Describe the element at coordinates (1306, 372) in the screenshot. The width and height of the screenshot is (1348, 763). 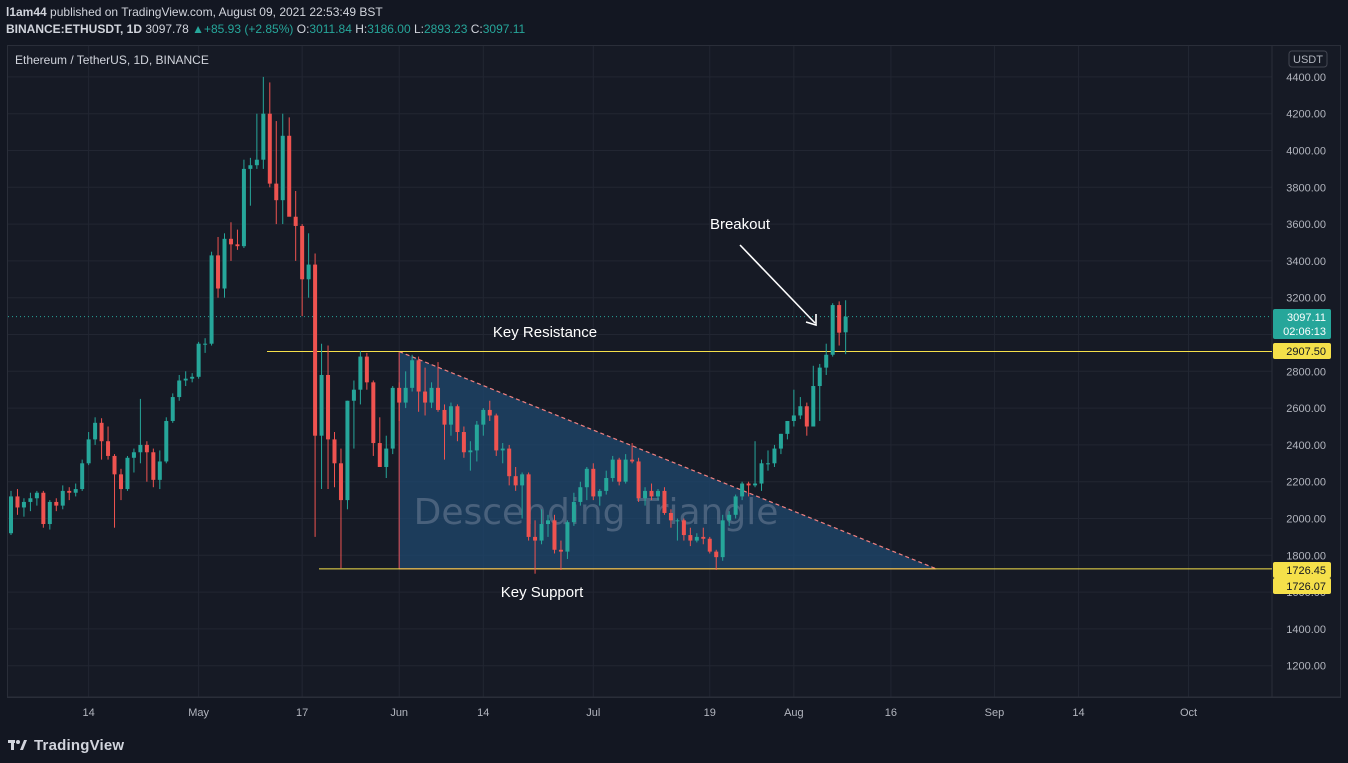
I see `y-tick-label: 2800.00` at that location.